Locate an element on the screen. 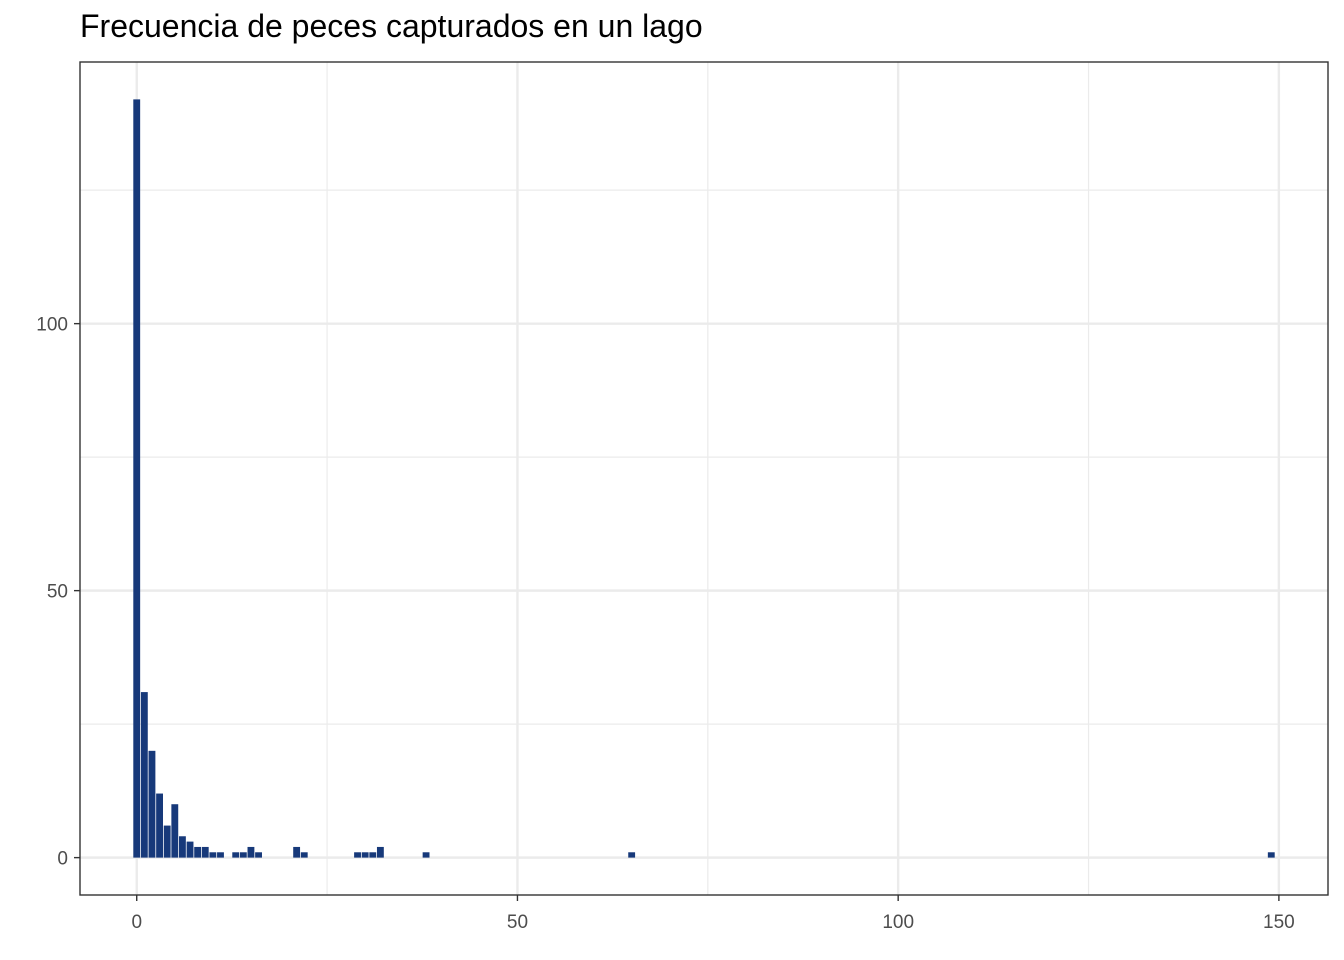  y-tick-label: 0 is located at coordinates (62, 859).